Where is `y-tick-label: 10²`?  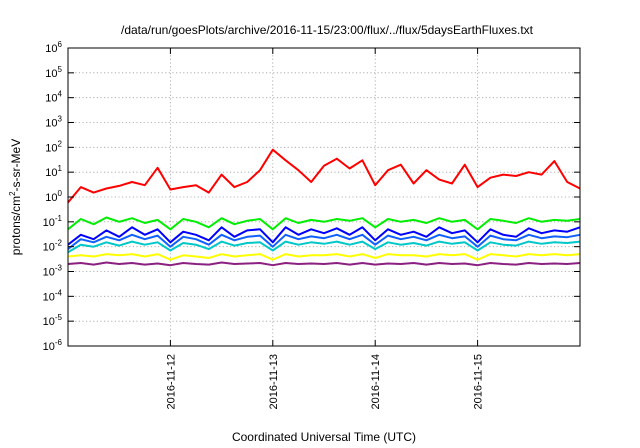 y-tick-label: 10² is located at coordinates (53, 146).